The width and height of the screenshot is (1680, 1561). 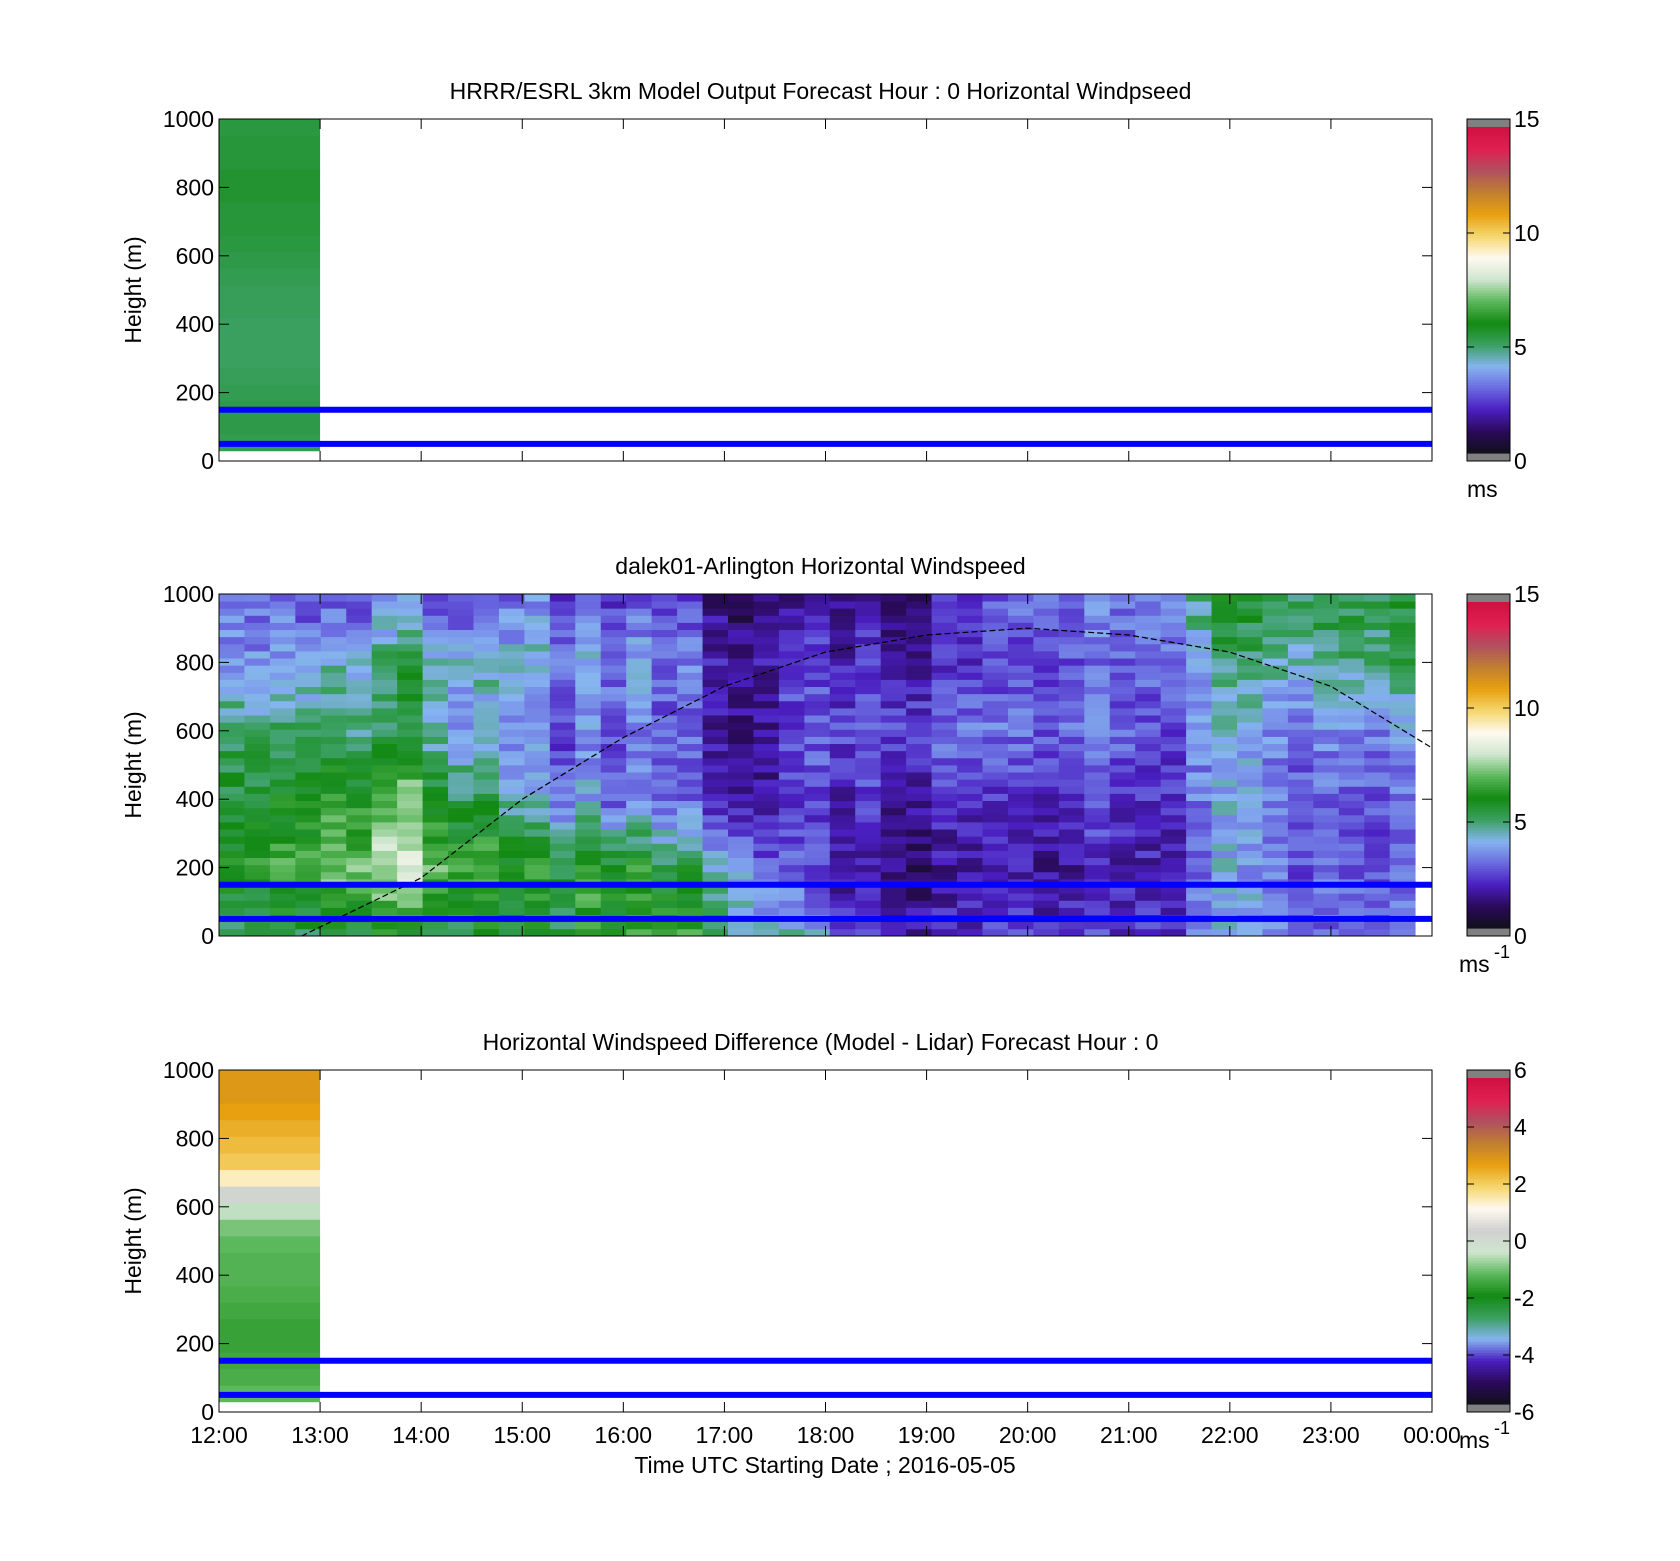 What do you see at coordinates (195, 1344) in the screenshot?
I see `y-tick-label: 200` at bounding box center [195, 1344].